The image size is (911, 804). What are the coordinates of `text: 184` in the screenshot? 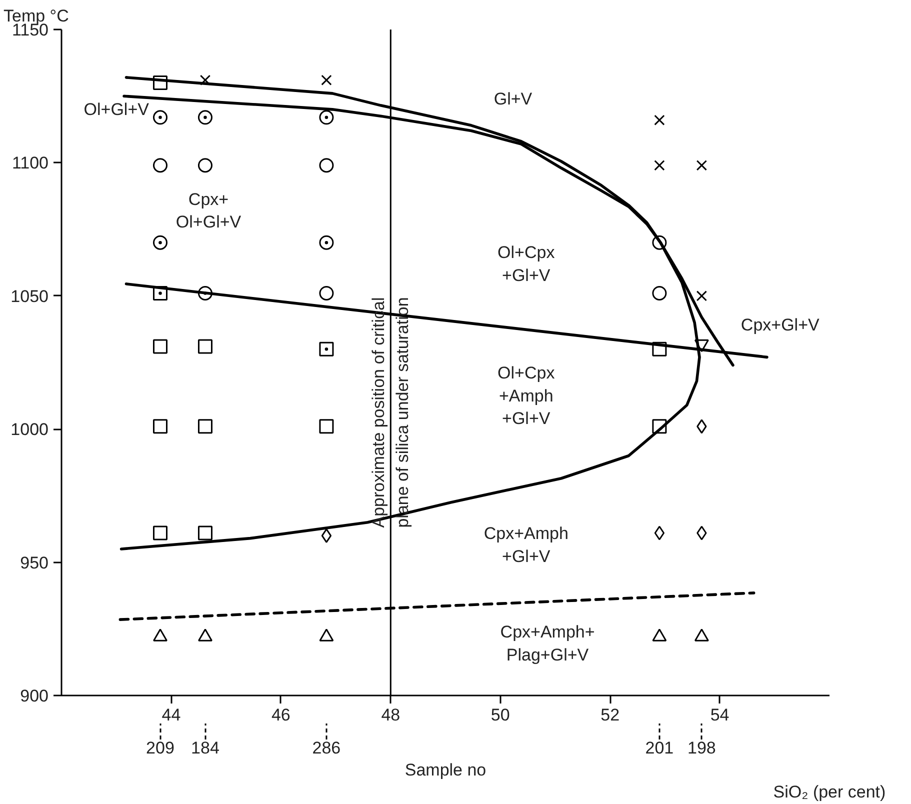 It's located at (205, 748).